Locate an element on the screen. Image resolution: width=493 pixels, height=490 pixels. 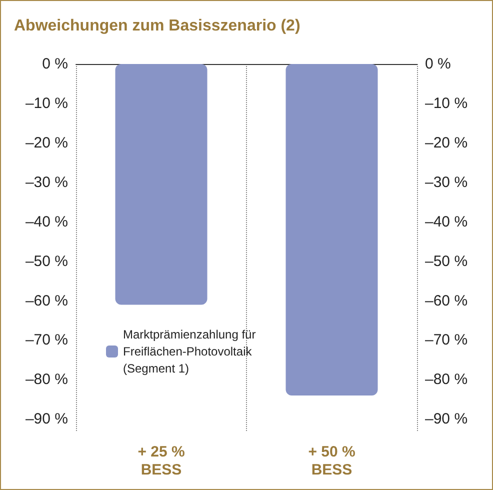
y2-tick-label: –40 % is located at coordinates (446, 221).